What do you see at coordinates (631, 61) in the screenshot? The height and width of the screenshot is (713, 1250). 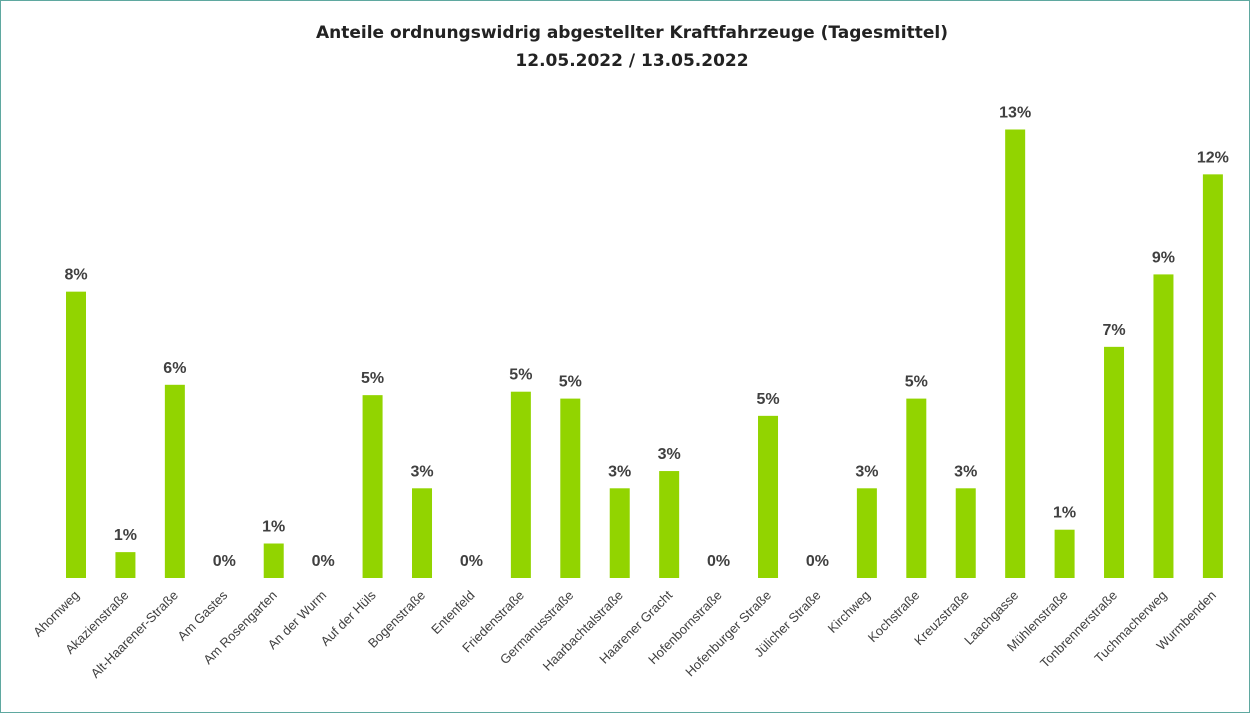 I see `chart-subtitle: 12.05.2022 / 13.05.2022` at bounding box center [631, 61].